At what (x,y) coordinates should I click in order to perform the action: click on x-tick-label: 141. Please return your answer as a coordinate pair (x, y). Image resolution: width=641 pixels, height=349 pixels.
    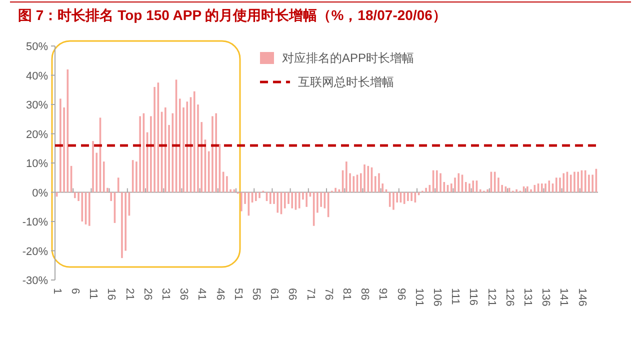
    Looking at the image, I should click on (564, 297).